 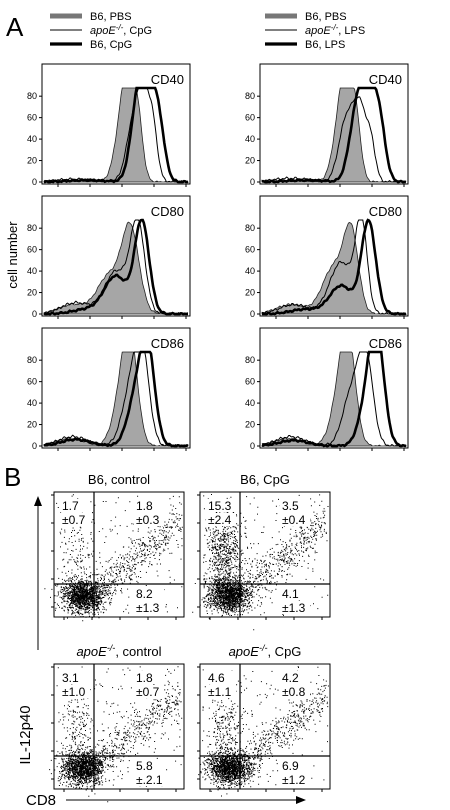 What do you see at coordinates (265, 651) in the screenshot?
I see `dotplot-title-3: apoE-/-, CpG` at bounding box center [265, 651].